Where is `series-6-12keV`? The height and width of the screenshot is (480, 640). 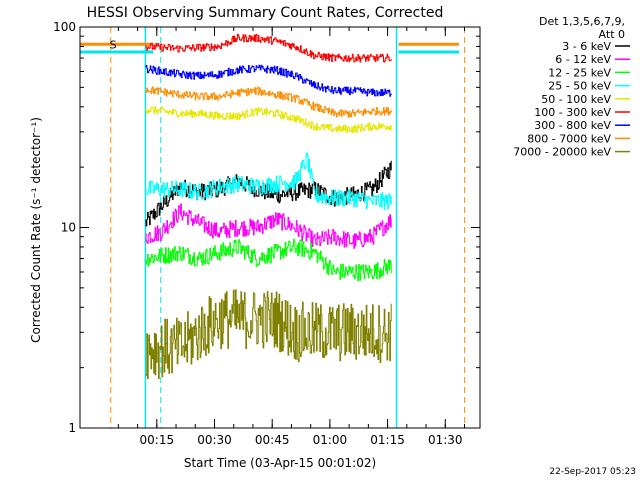 series-6-12keV is located at coordinates (268, 226).